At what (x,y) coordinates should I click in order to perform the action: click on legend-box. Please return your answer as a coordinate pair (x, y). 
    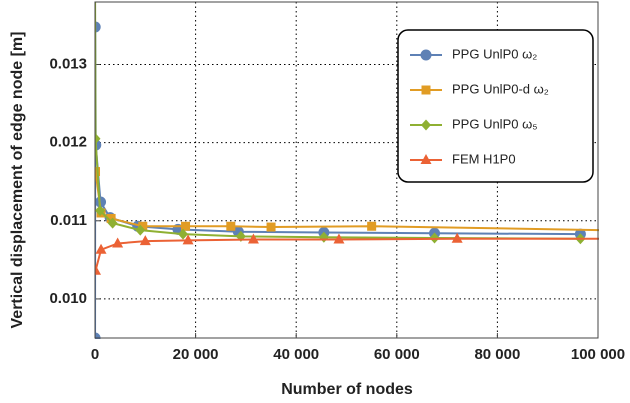
    Looking at the image, I should click on (495, 106).